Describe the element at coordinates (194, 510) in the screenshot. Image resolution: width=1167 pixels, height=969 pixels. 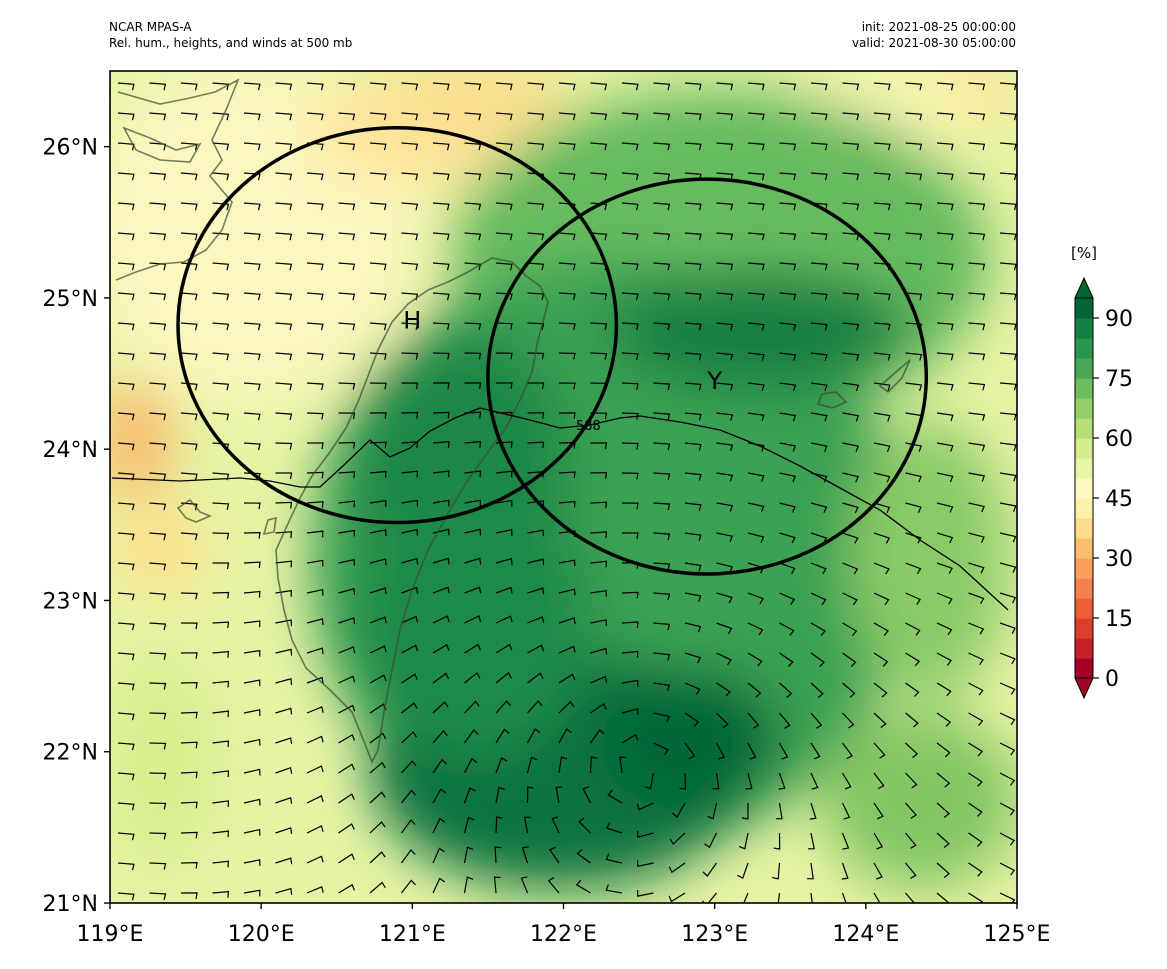
I see `penghu-islands` at that location.